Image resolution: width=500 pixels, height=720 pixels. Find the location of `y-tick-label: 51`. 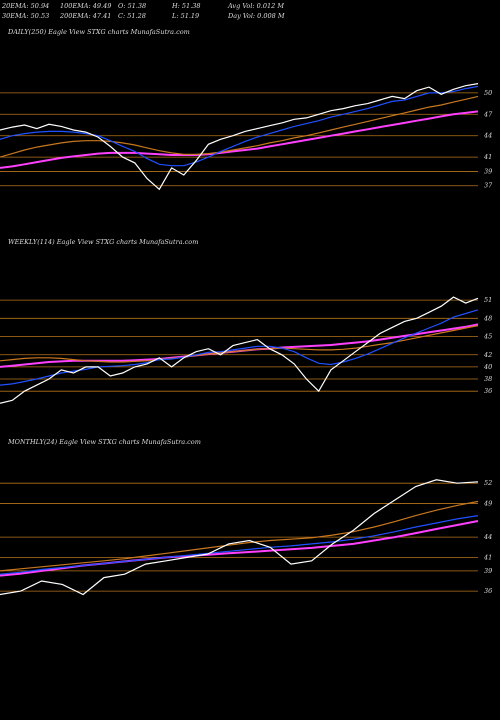

y-tick-label: 51 is located at coordinates (488, 300).